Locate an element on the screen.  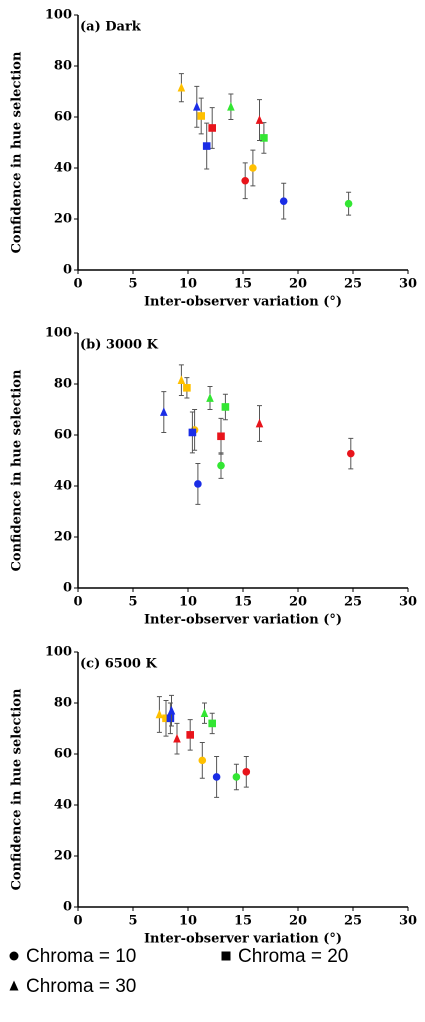
legend-label: Chroma = 20 is located at coordinates (293, 956).